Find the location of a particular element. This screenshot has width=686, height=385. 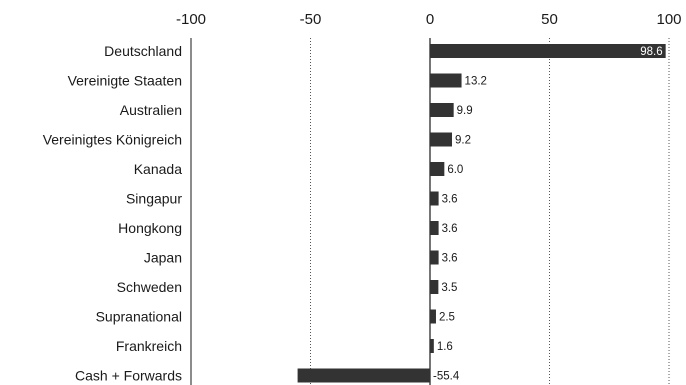

category-label: Australien is located at coordinates (151, 110).